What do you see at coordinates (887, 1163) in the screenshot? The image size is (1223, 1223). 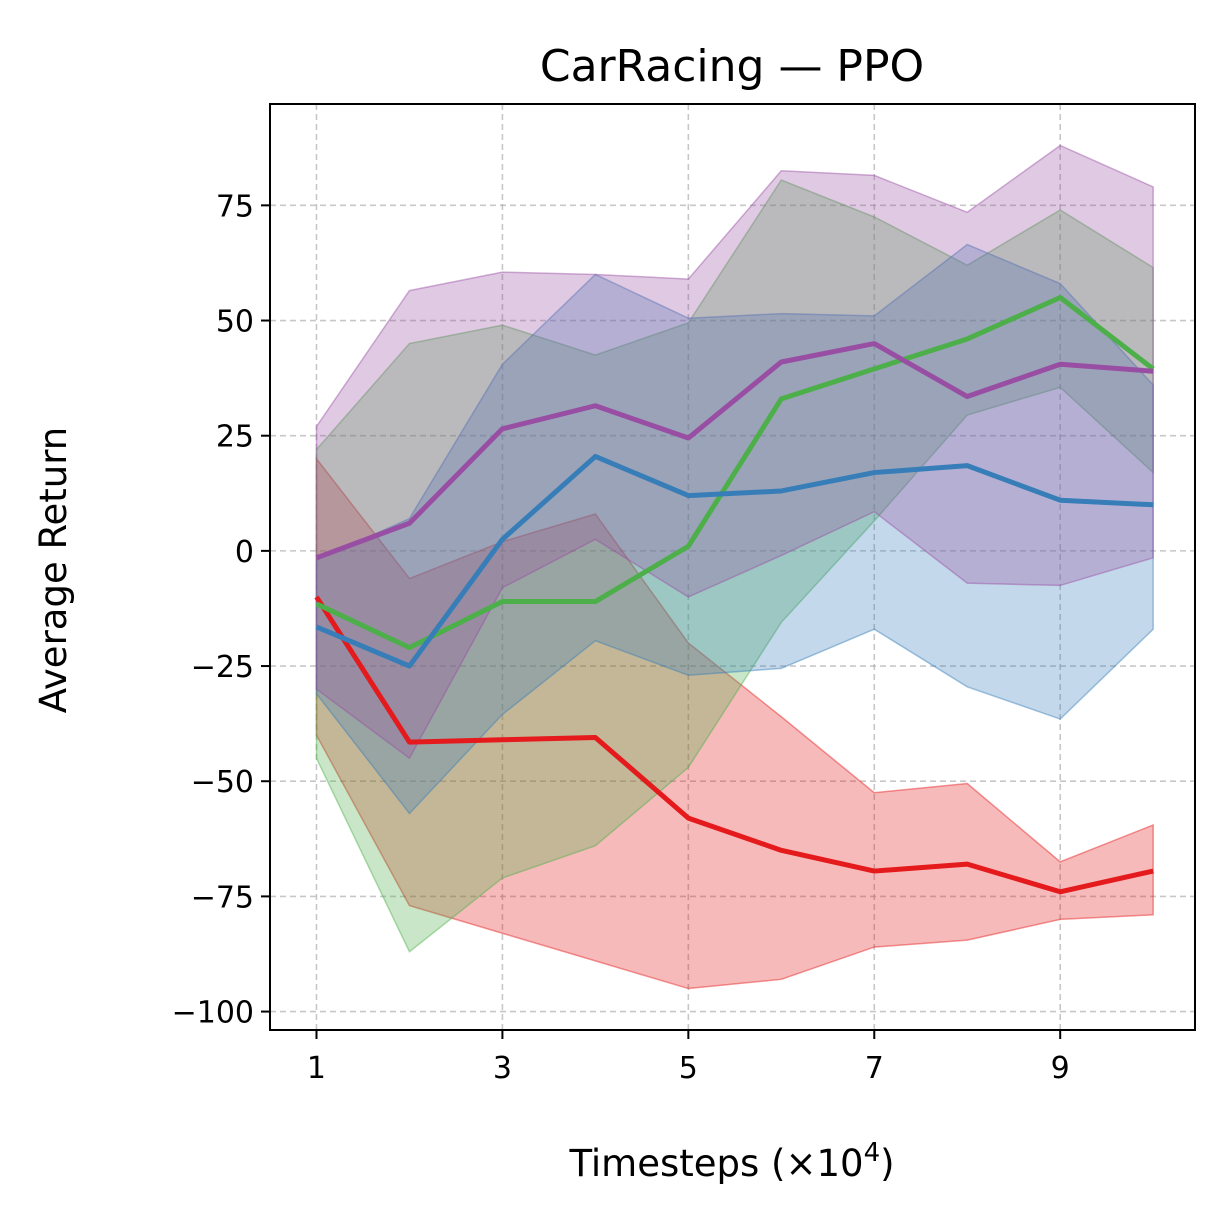 I see `x-axis-title-suffix: )` at bounding box center [887, 1163].